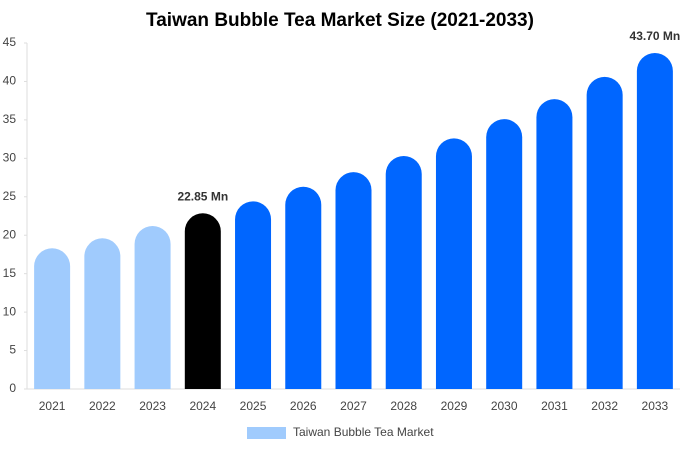 This screenshot has height=455, width=680. Describe the element at coordinates (353, 406) in the screenshot. I see `x-tick-label: 2027` at that location.